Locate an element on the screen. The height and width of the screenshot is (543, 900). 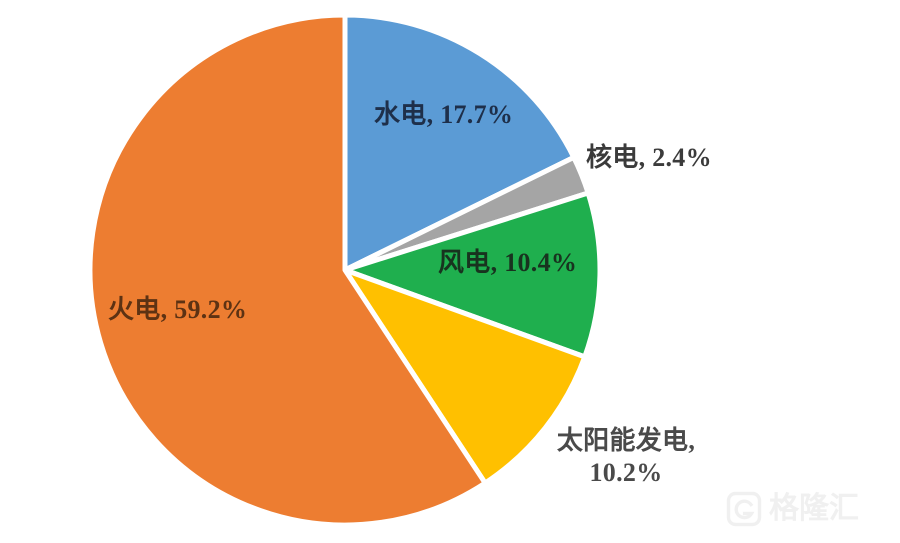
pie-label-thermal: 火电, 59.2% is located at coordinates (177, 309).